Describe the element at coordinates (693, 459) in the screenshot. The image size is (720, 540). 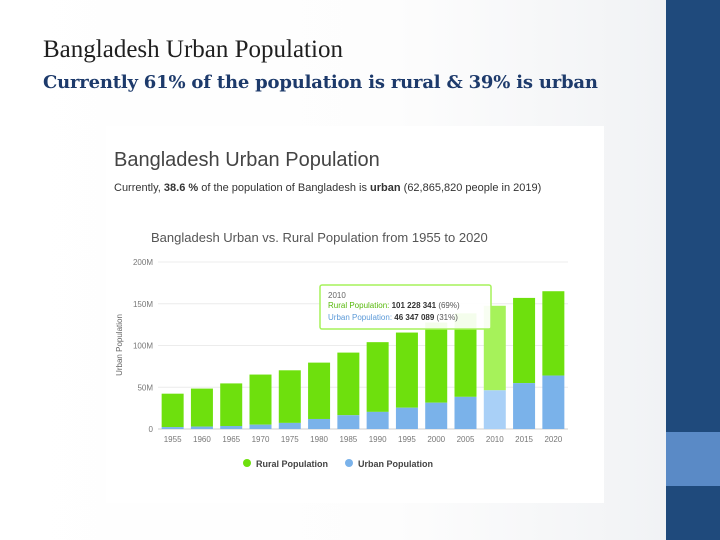
I see `side-decoration-accent` at that location.